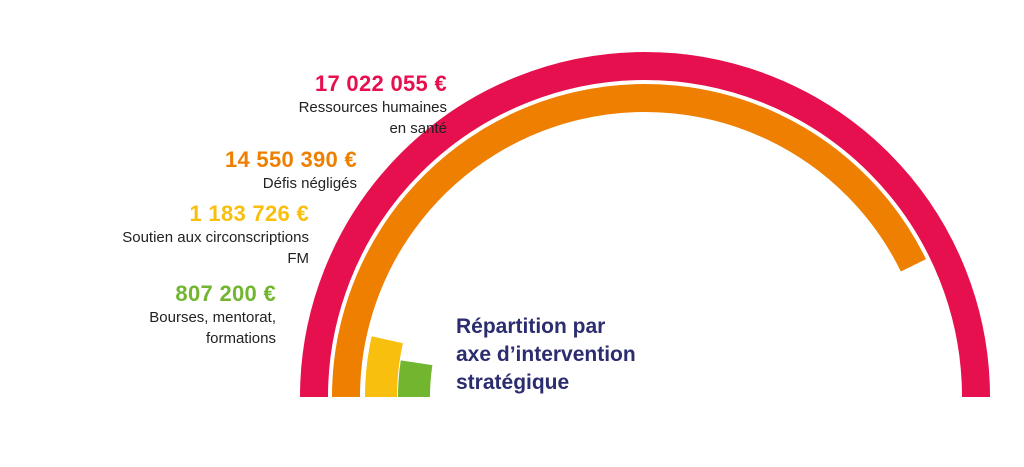  Describe the element at coordinates (249, 213) in the screenshot. I see `value-label: 1 183 726 €` at that location.